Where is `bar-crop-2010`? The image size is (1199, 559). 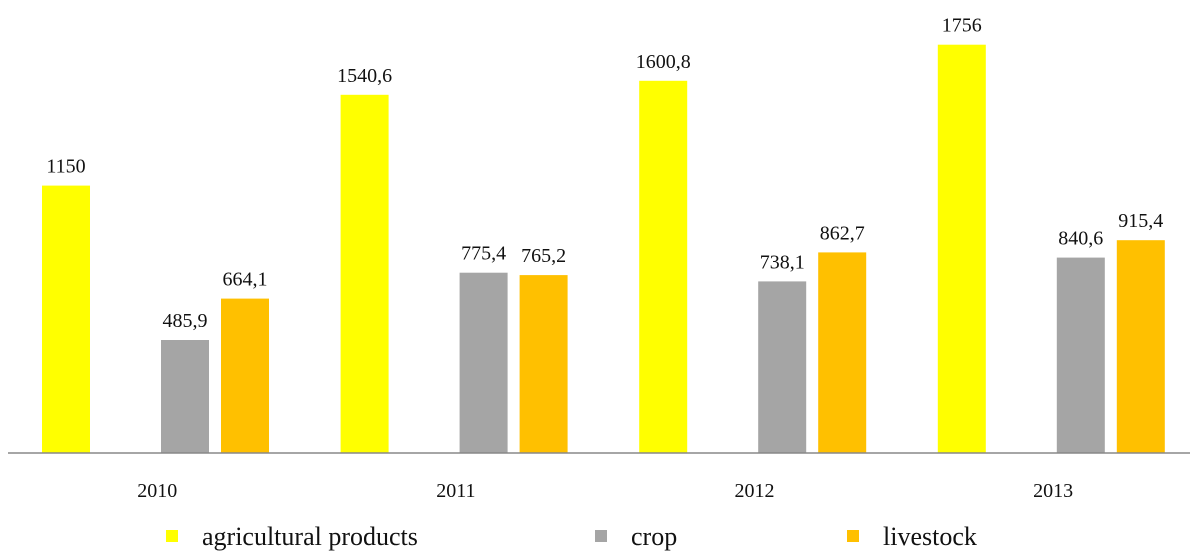
bar-crop-2010 is located at coordinates (185, 396).